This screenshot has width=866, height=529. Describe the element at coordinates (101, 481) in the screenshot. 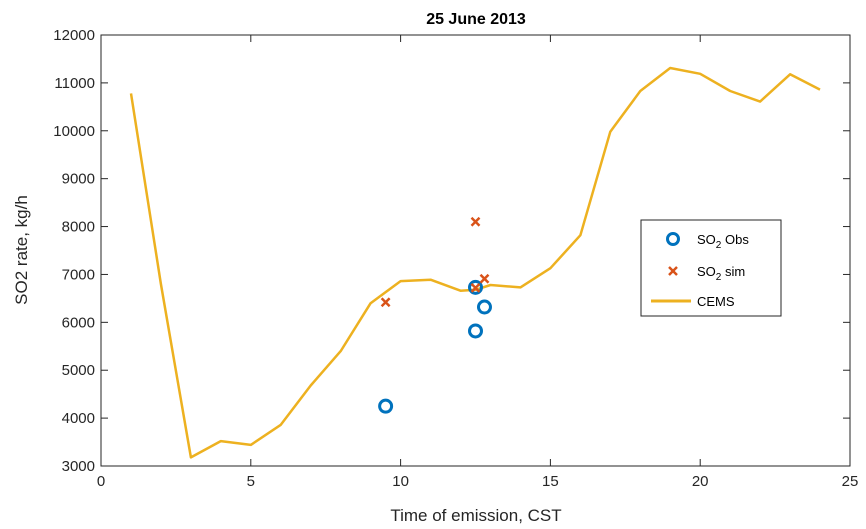

I see `x-tick-label: 0` at that location.